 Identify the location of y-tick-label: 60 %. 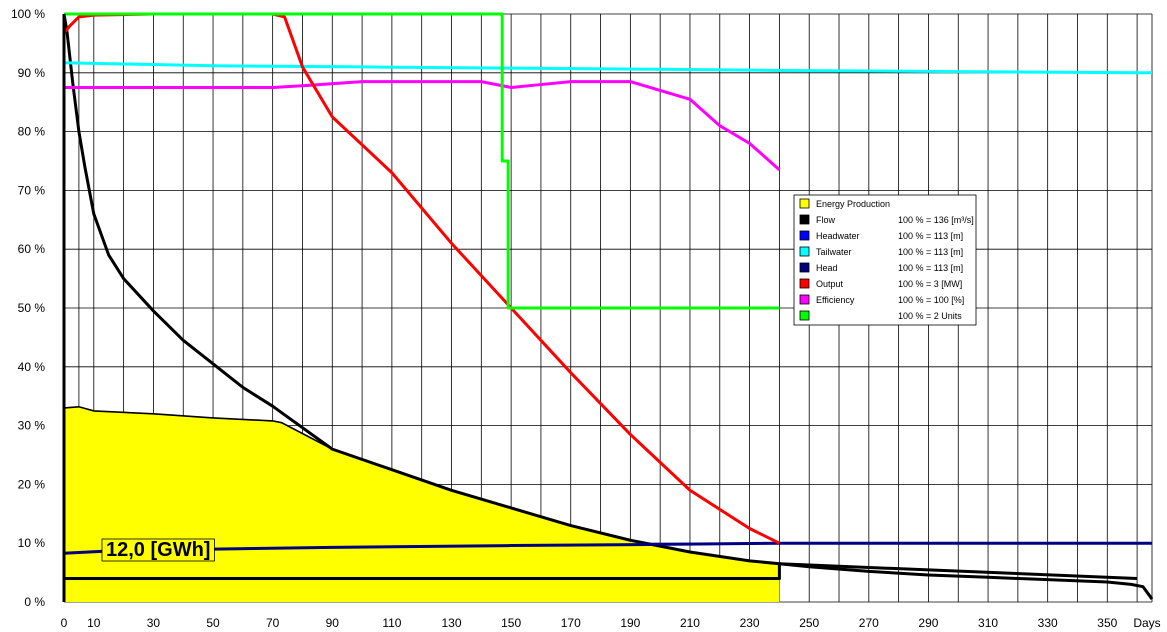
(32, 249).